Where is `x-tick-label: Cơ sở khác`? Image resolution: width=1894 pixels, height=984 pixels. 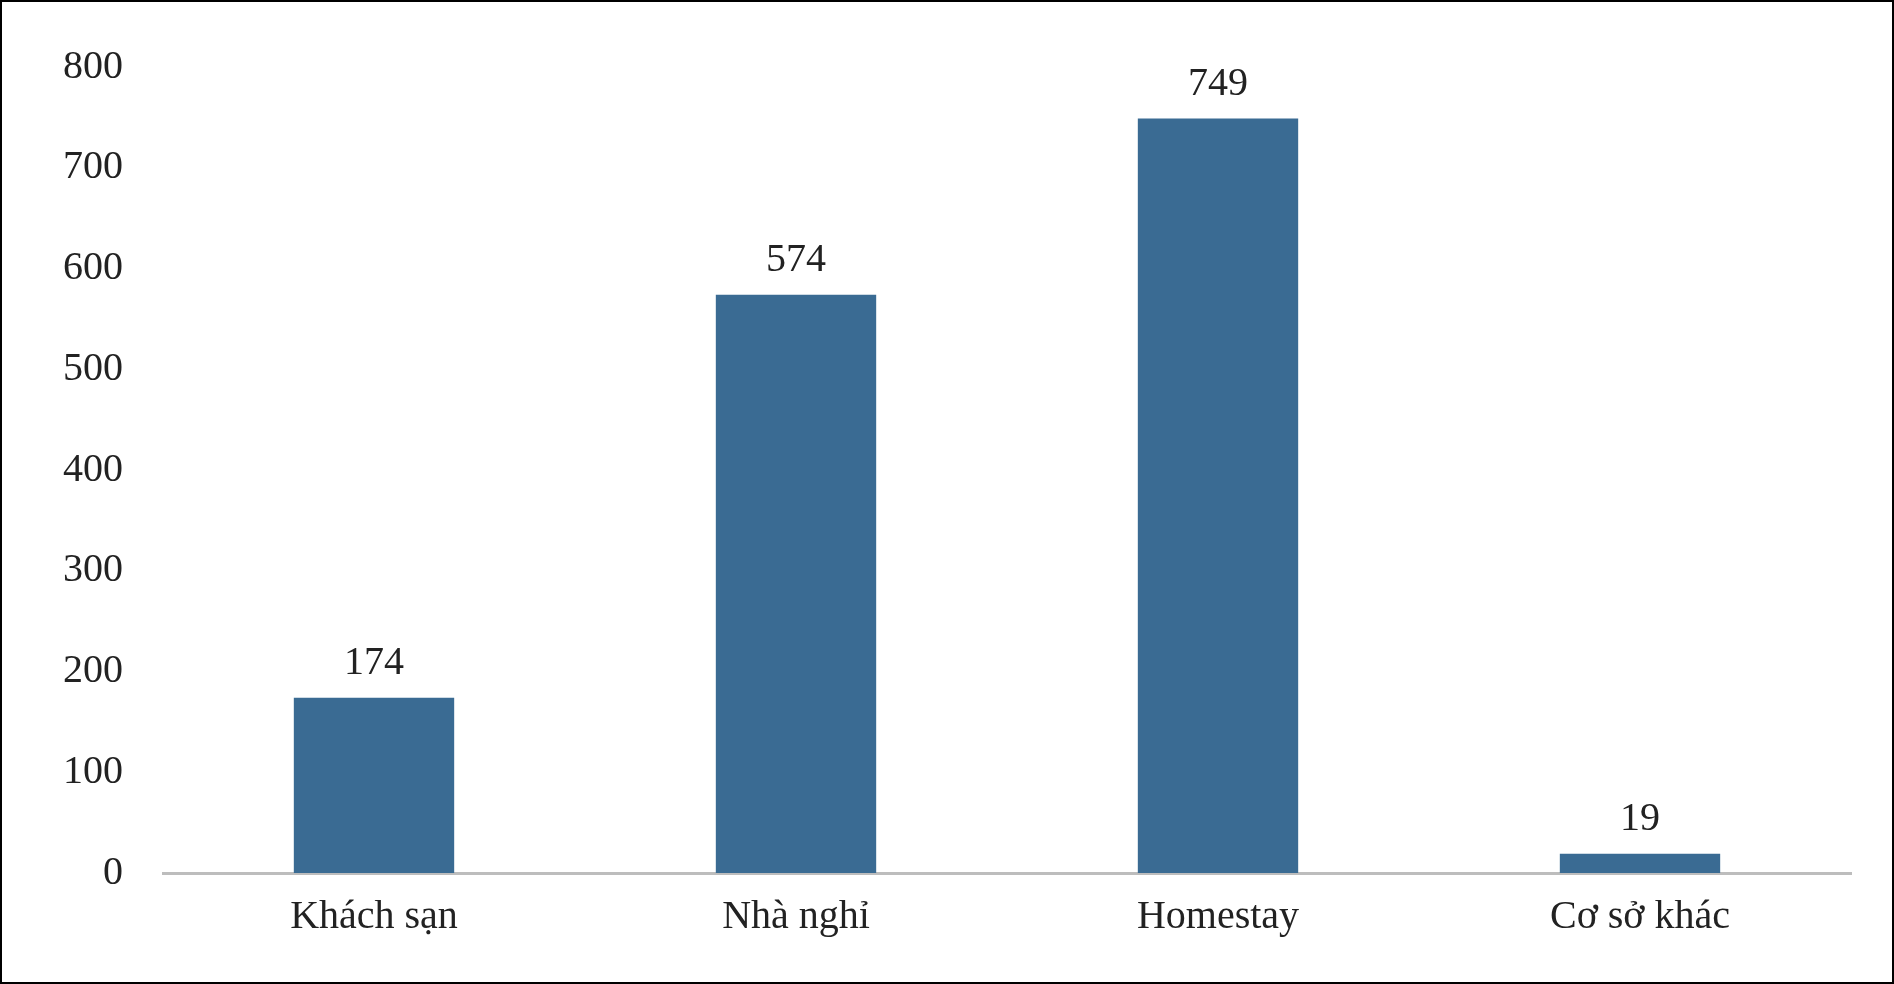 x-tick-label: Cơ sở khác is located at coordinates (1640, 914).